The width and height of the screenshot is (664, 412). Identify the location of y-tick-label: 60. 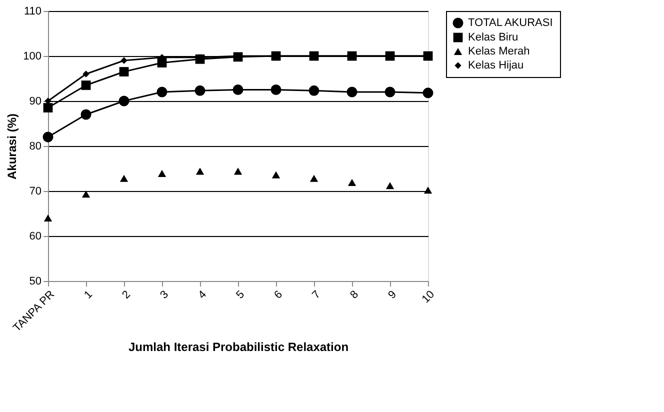
(35, 236).